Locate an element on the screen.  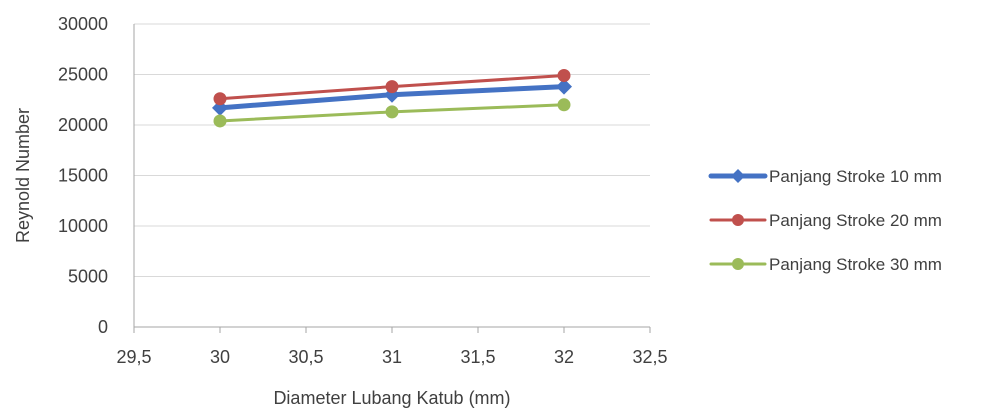
legend-item: Panjang Stroke 10 mm is located at coordinates (825, 176).